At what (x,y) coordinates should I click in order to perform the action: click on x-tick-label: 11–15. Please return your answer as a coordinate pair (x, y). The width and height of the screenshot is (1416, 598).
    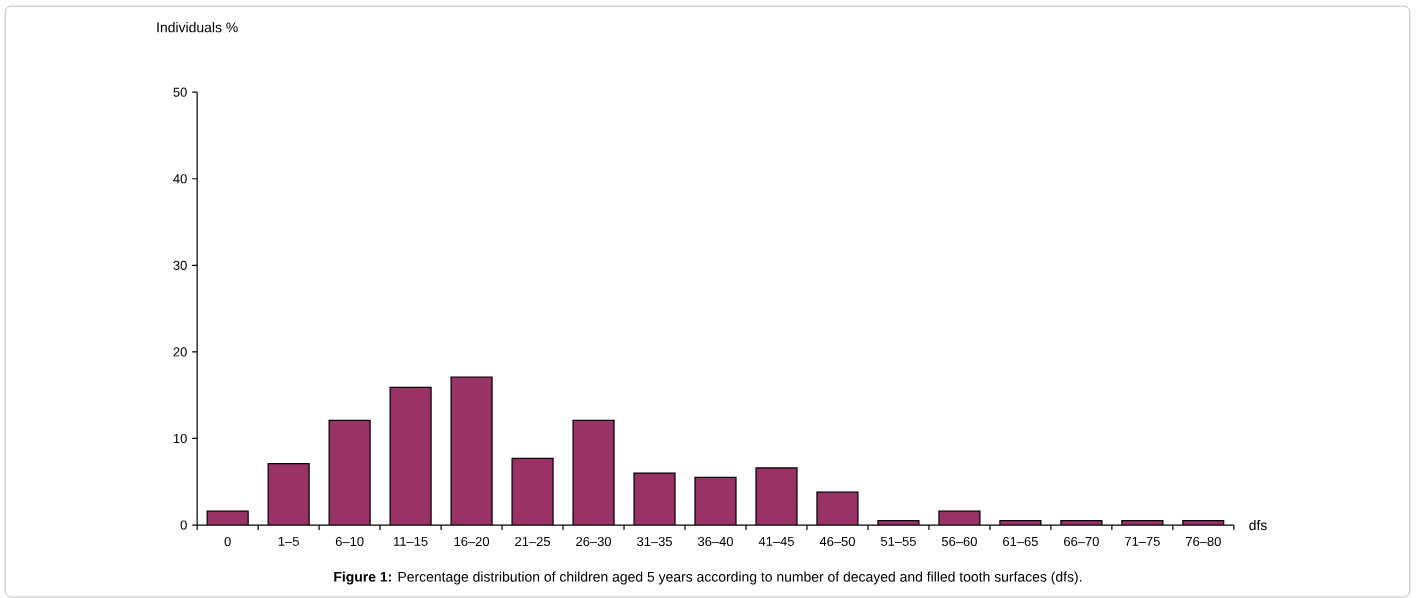
    Looking at the image, I should click on (411, 541).